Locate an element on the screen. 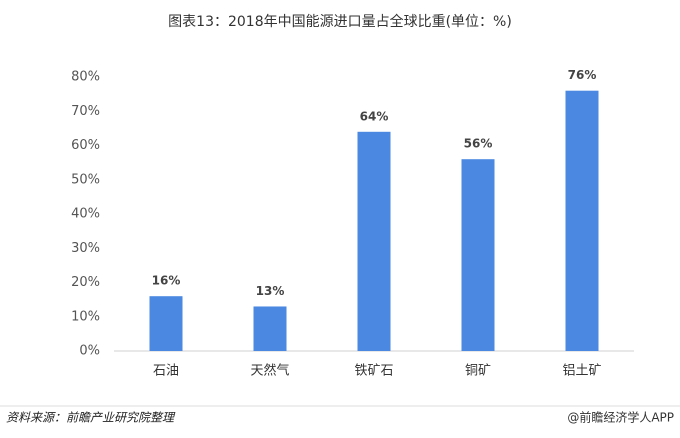 This screenshot has height=438, width=680. y-tick-label: 80% is located at coordinates (85, 77).